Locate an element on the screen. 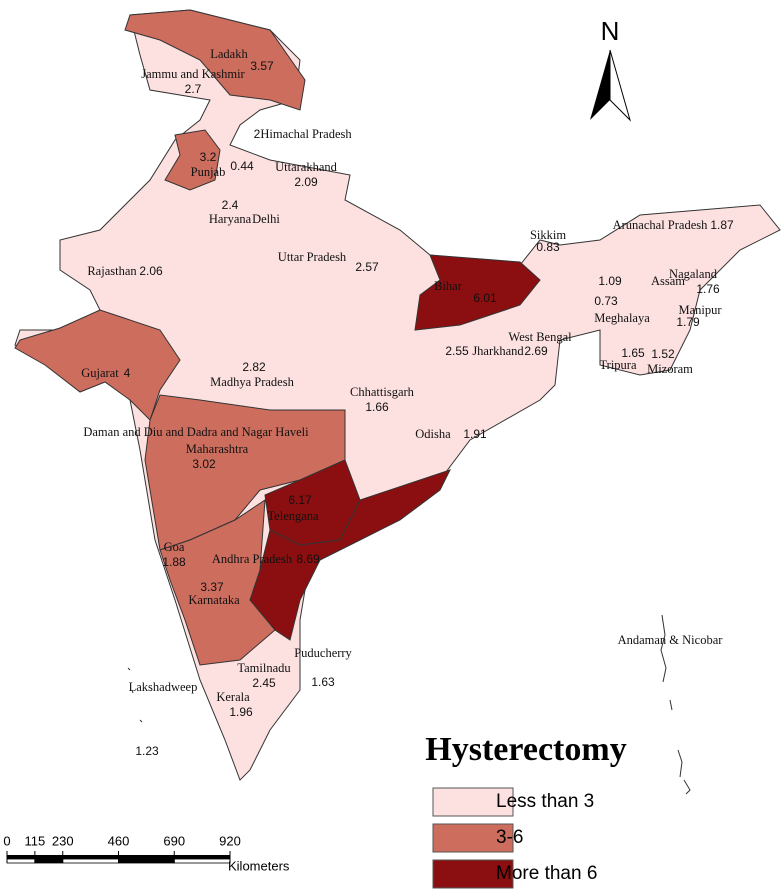 Image resolution: width=783 pixels, height=889 pixels. region-value: 1.96 is located at coordinates (241, 712).